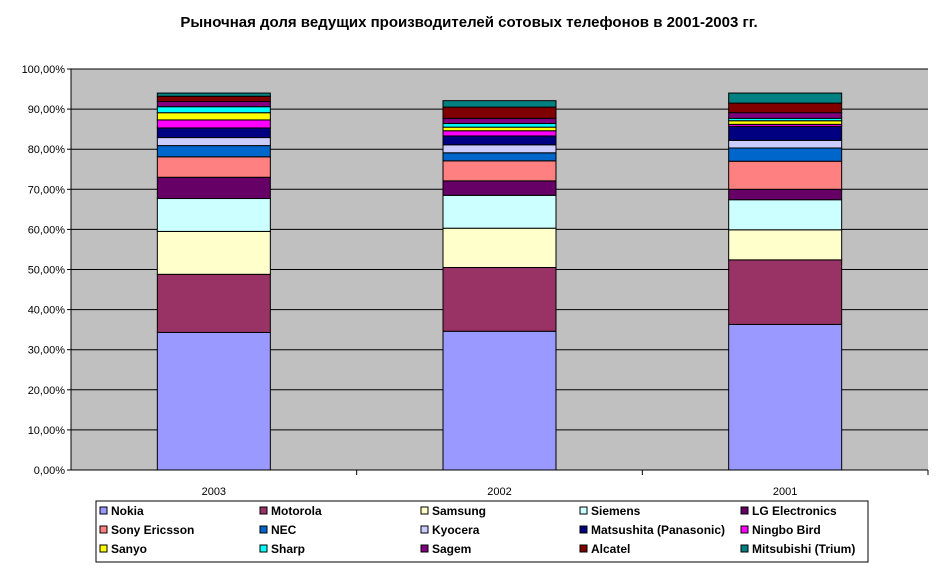  I want to click on legend-label: Kyocera, so click(456, 530).